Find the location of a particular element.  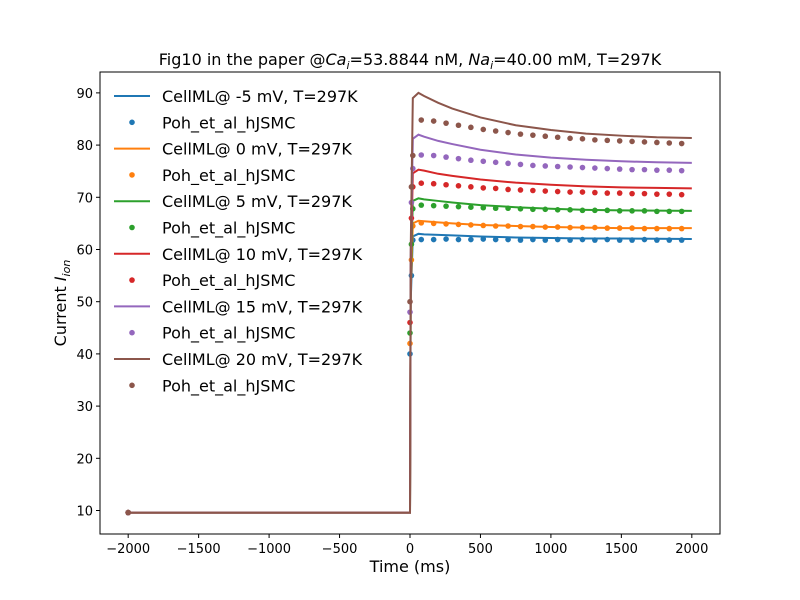

x-tick-label: −500 is located at coordinates (340, 549).